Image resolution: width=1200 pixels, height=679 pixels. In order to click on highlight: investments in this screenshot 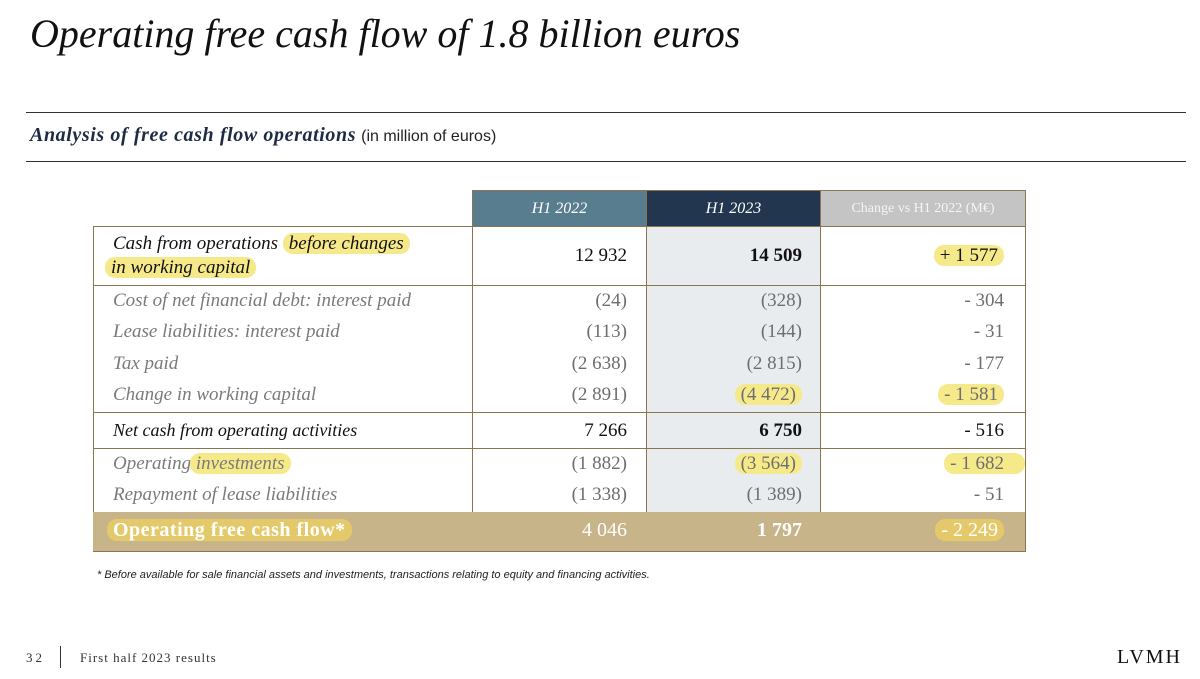, I will do `click(240, 463)`.